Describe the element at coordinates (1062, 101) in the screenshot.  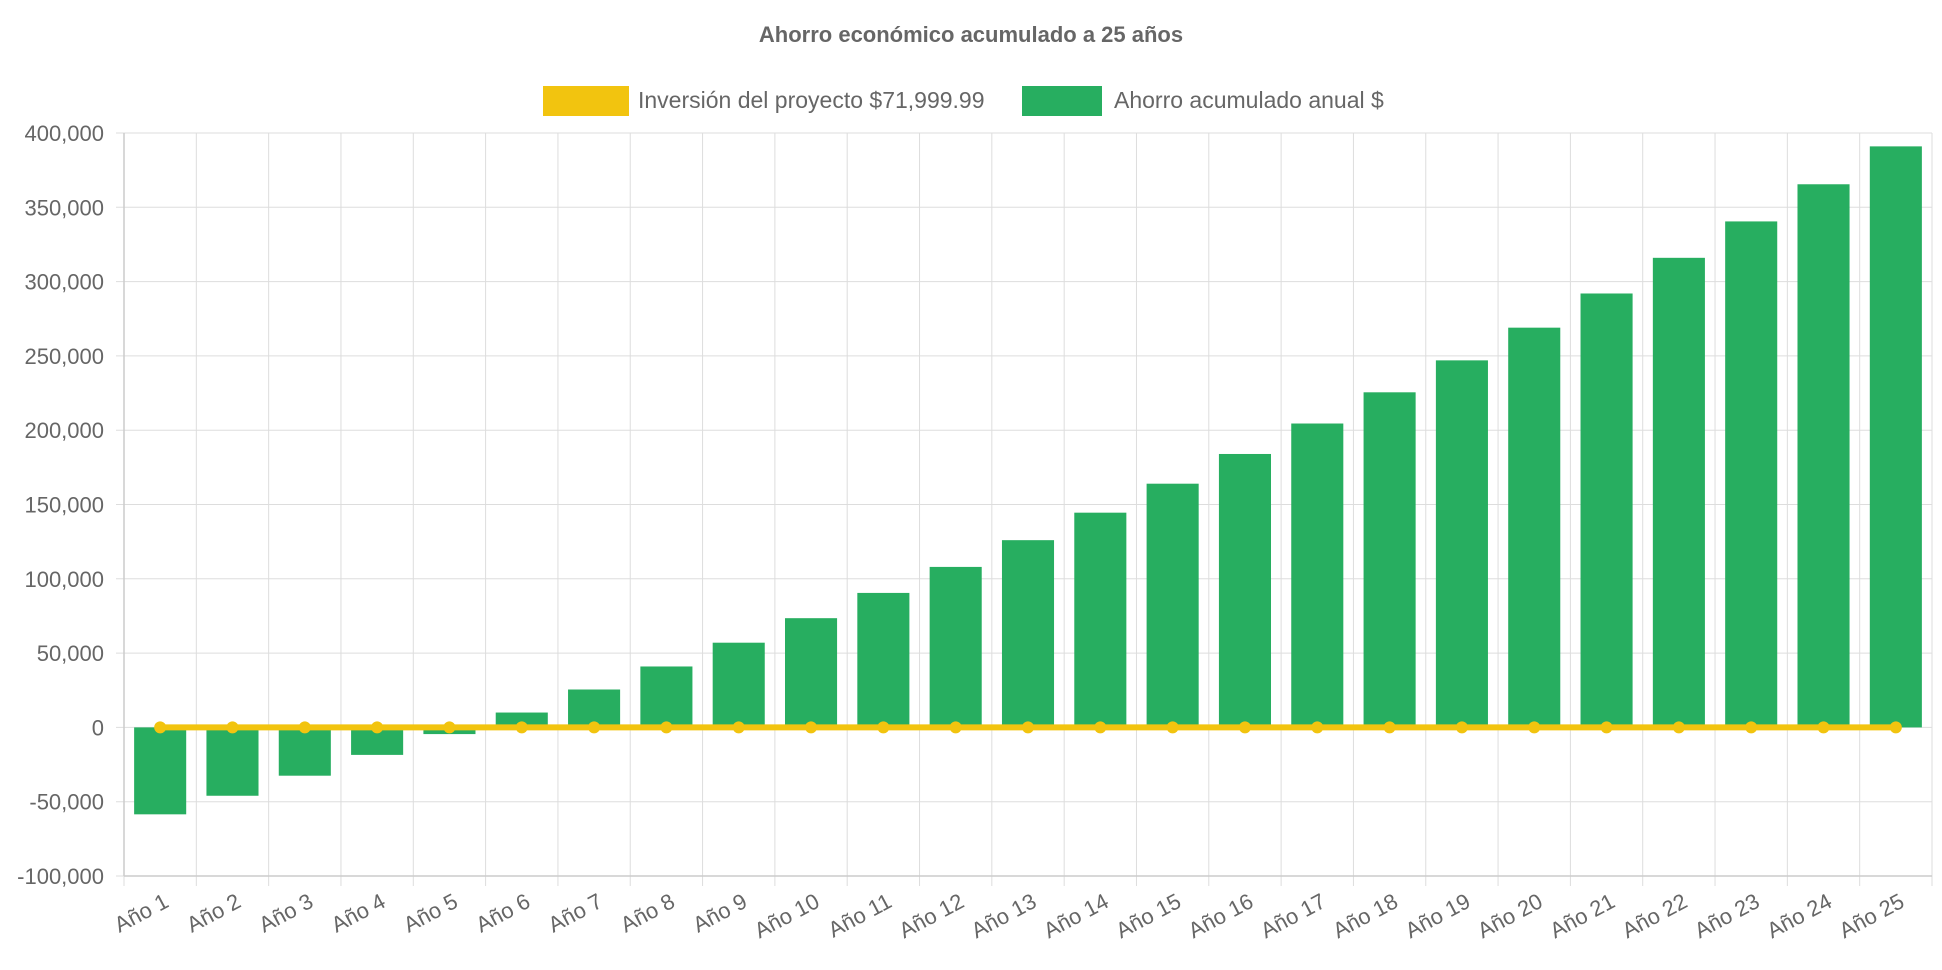
I see `legend-swatch-savings` at that location.